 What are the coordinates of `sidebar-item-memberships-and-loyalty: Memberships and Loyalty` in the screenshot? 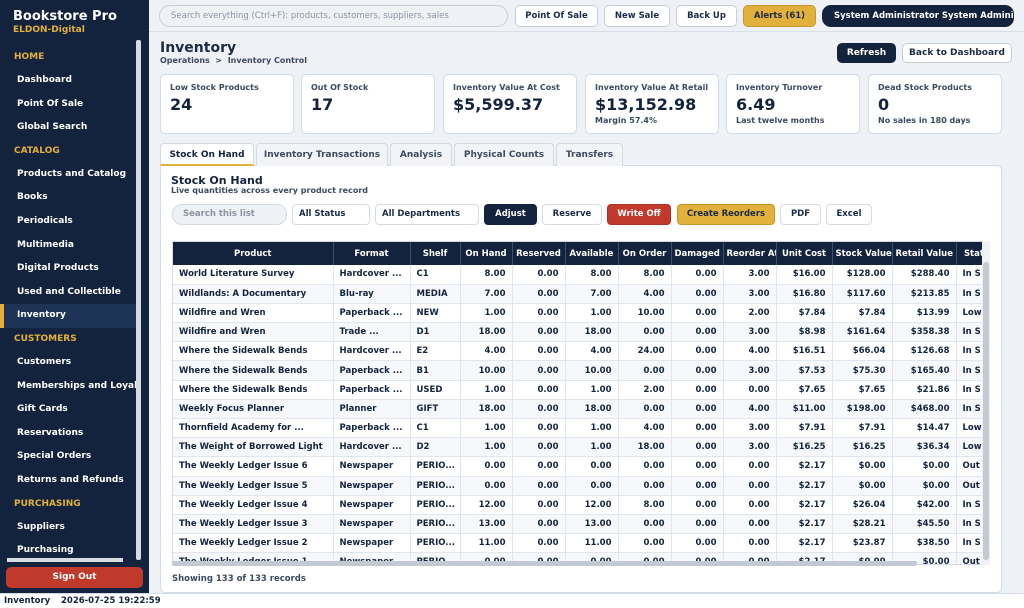 It's located at (78, 385).